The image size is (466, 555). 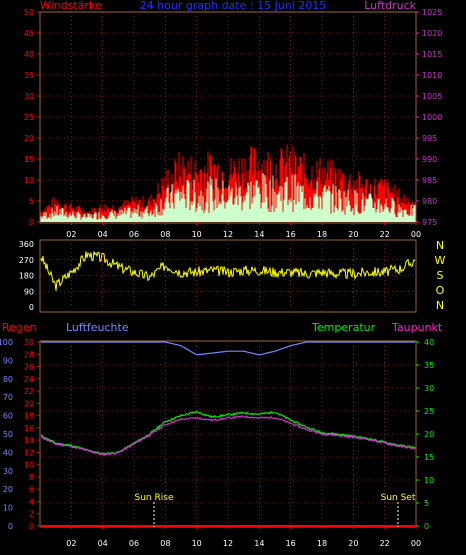 What do you see at coordinates (429, 365) in the screenshot?
I see `temperature-tick-label: 35` at bounding box center [429, 365].